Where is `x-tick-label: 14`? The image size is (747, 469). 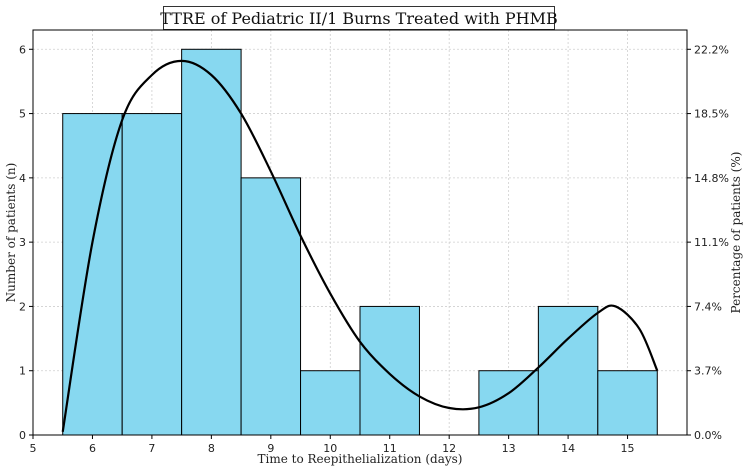 x-tick-label: 14 is located at coordinates (568, 448).